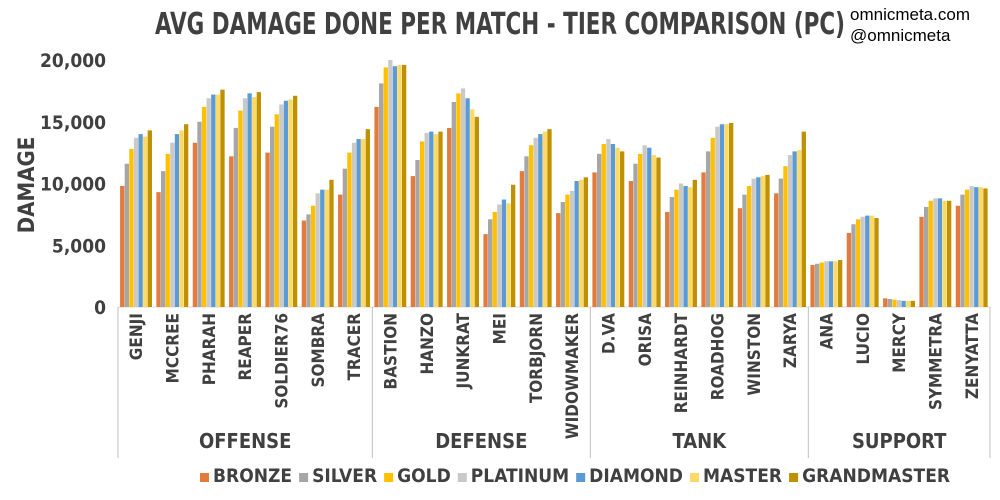  Describe the element at coordinates (392, 351) in the screenshot. I see `x-category-label: BASTION` at that location.